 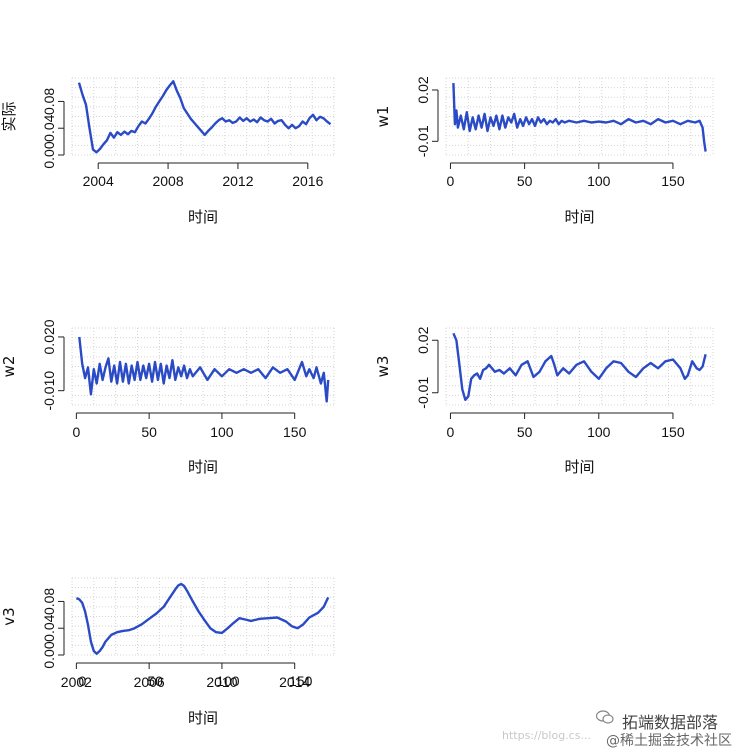 I want to click on panel-w1: -0.01 0.02 0 50 100 150 时间 w1, so click(x=544, y=151).